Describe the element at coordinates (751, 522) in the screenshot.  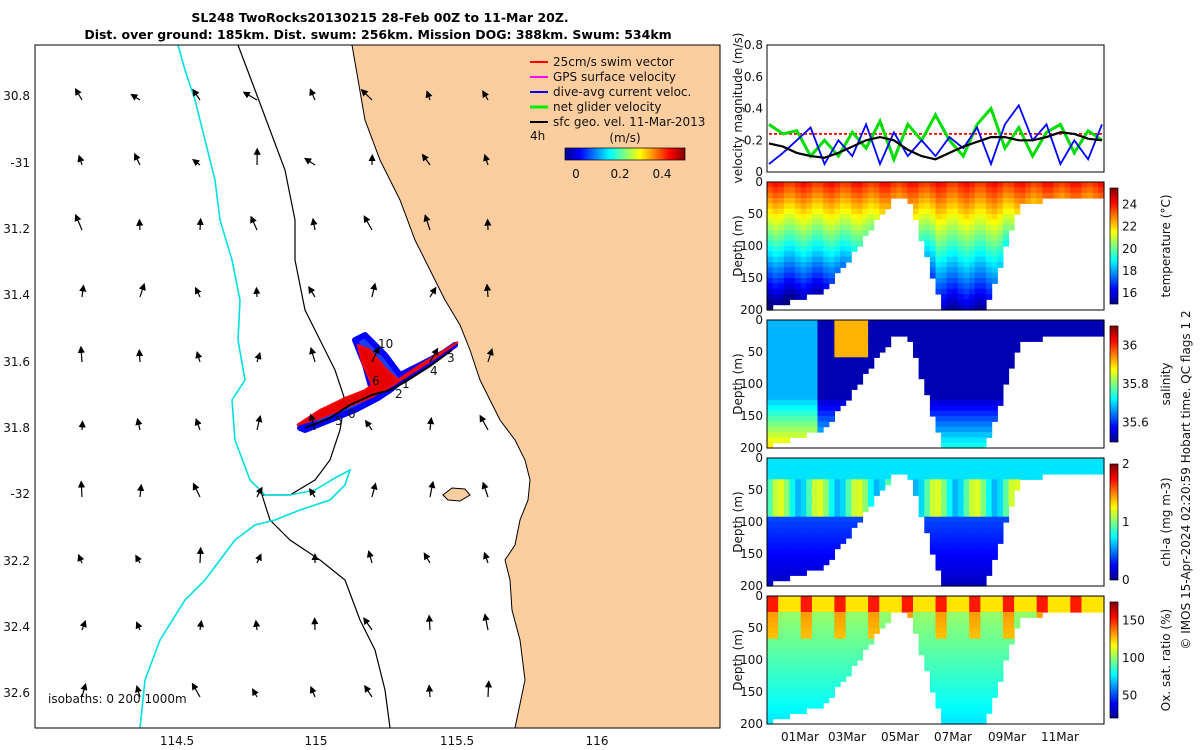
I see `depth-tick: 100` at that location.